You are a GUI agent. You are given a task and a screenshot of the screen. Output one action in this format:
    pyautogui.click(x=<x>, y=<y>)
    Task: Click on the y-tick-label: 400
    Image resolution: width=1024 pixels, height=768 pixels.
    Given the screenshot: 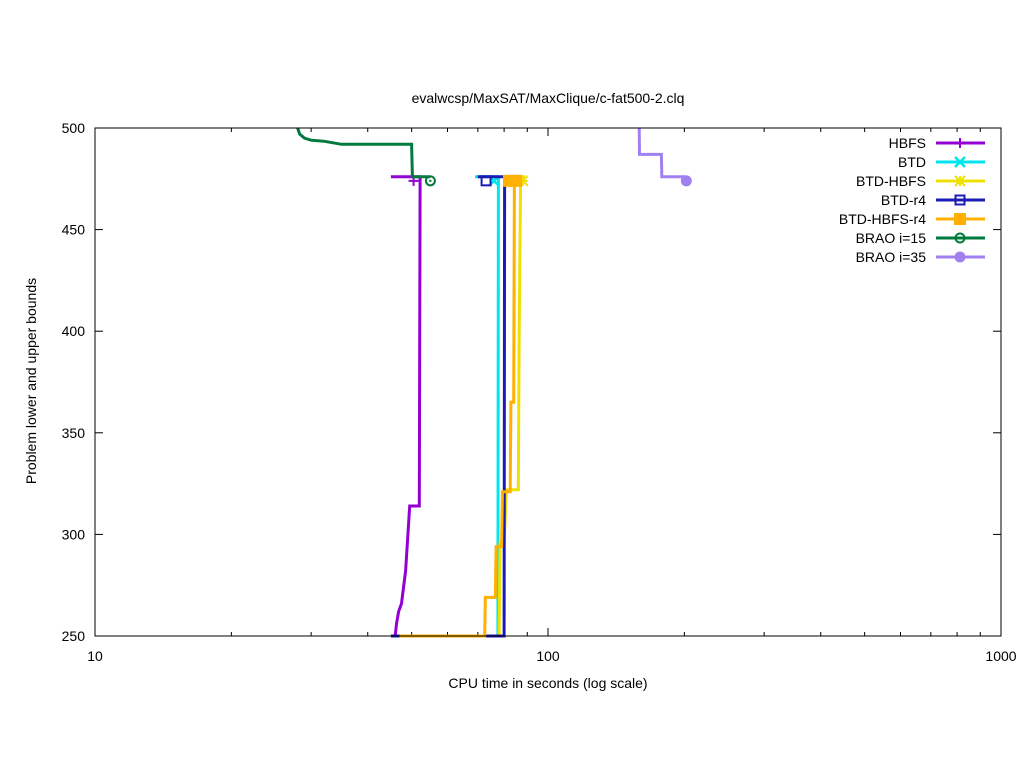 What is the action you would take?
    pyautogui.click(x=74, y=331)
    